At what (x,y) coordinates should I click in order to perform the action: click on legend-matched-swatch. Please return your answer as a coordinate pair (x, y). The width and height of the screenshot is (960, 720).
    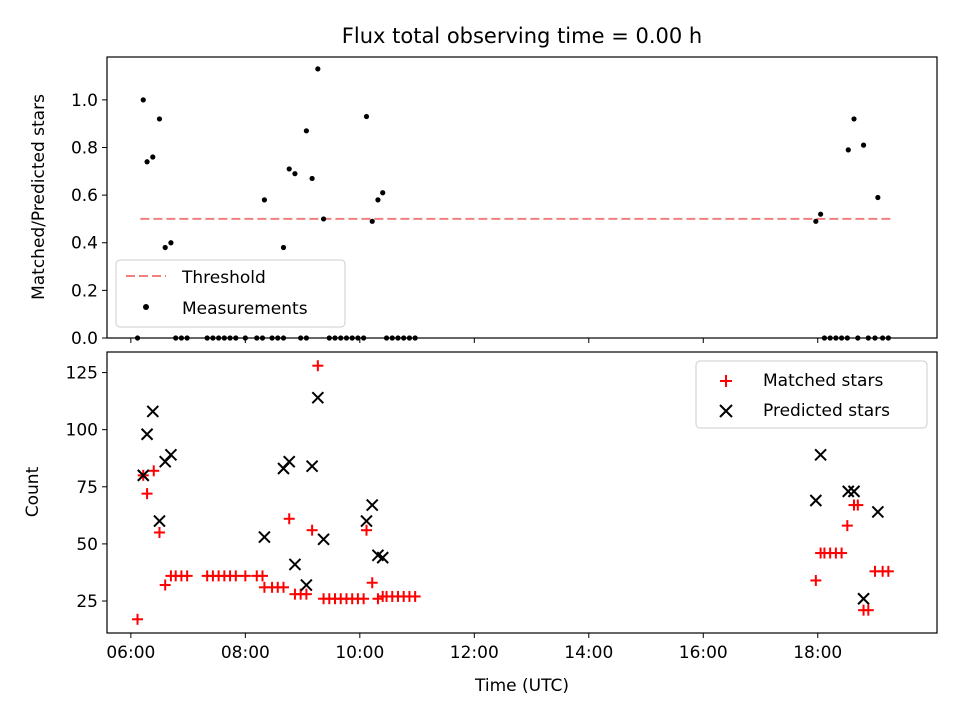
    Looking at the image, I should click on (726, 381).